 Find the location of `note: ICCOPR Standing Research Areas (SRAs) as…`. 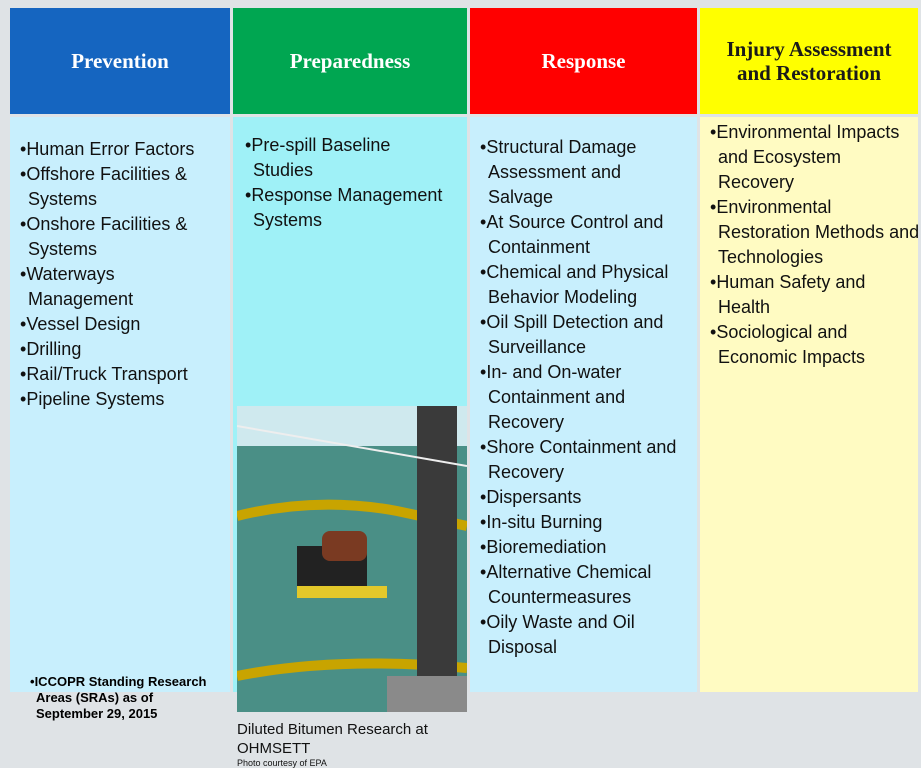

note: ICCOPR Standing Research Areas (SRAs) as… is located at coordinates (120, 698).